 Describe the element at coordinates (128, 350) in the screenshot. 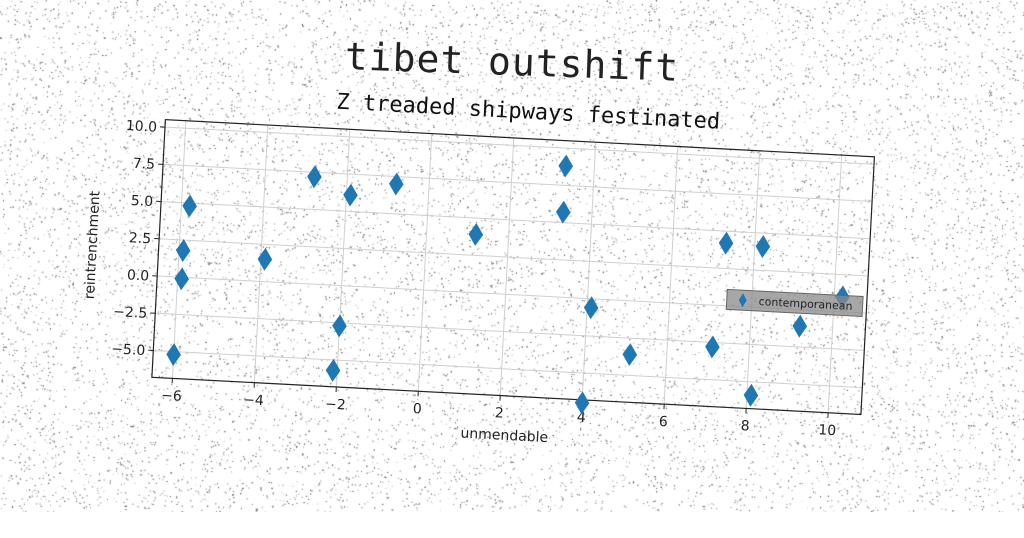

I see `y-tick-label: −5.0` at that location.